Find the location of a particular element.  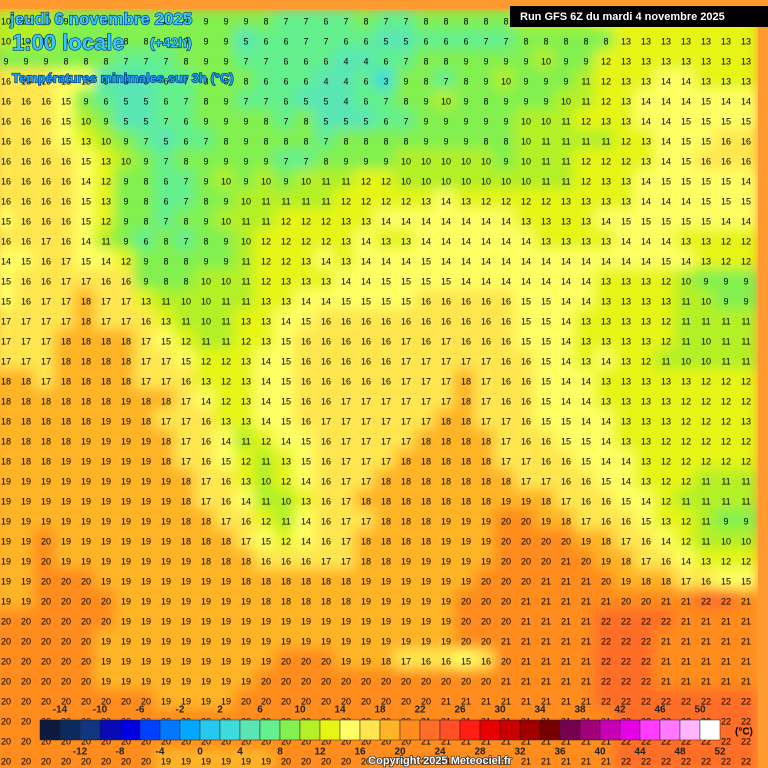

lead-time: (+42h) is located at coordinates (171, 43).